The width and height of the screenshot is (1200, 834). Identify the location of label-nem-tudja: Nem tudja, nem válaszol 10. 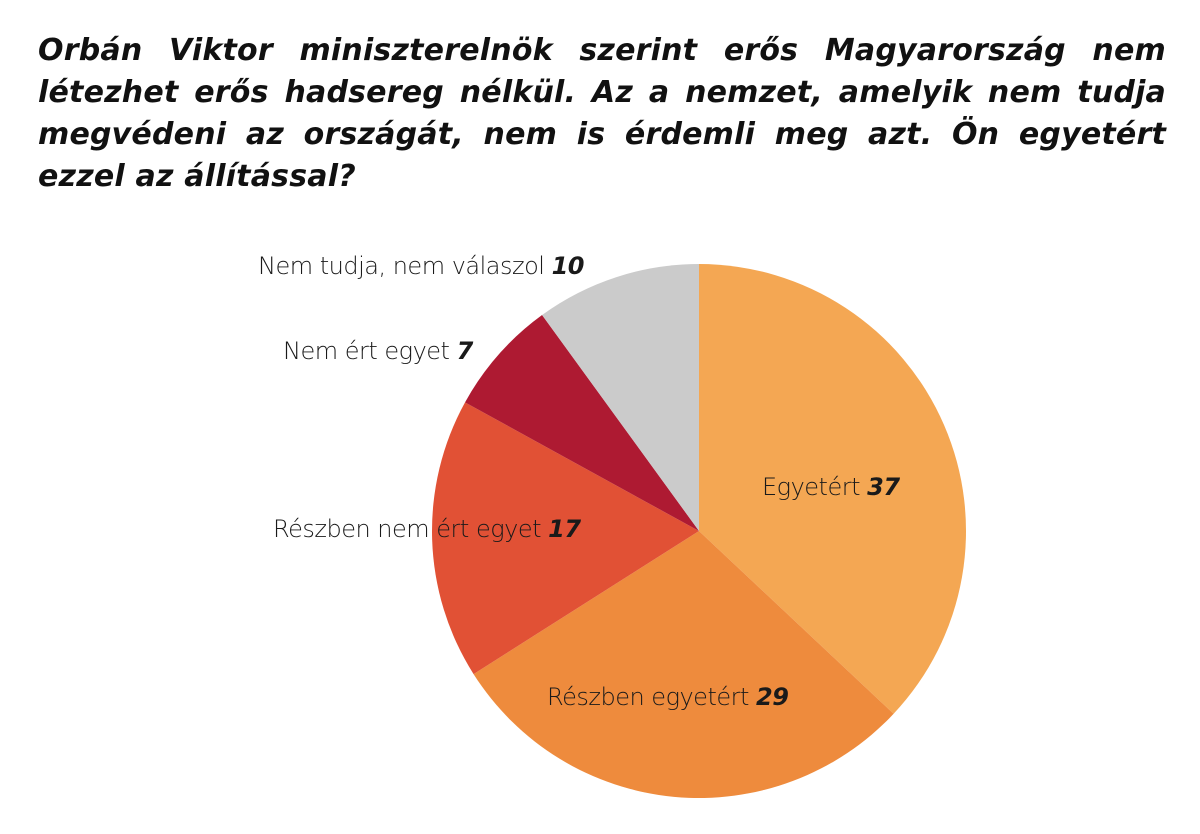
(421, 266).